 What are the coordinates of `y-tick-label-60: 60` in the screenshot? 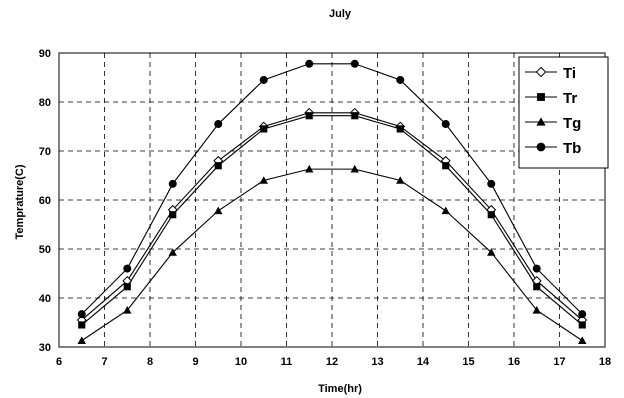 It's located at (45, 201).